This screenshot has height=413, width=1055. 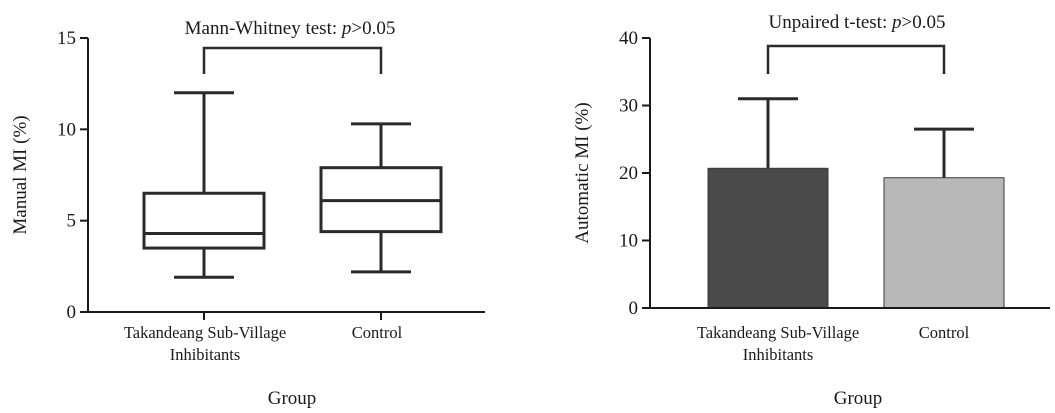 What do you see at coordinates (72, 221) in the screenshot?
I see `left-y-tick-label: 5` at bounding box center [72, 221].